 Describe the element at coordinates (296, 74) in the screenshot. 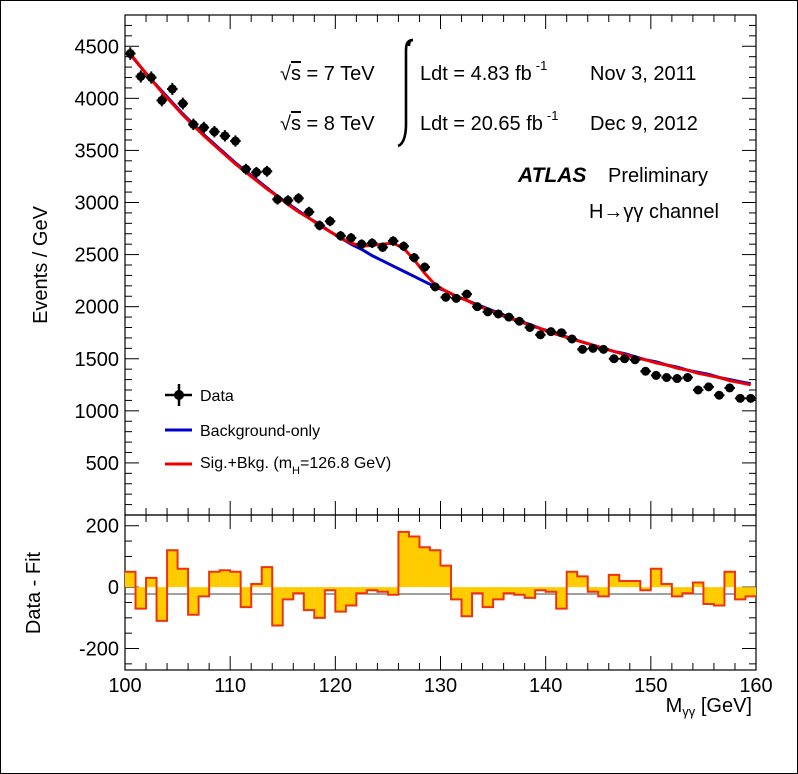

I see `s-symbol-7: s` at that location.